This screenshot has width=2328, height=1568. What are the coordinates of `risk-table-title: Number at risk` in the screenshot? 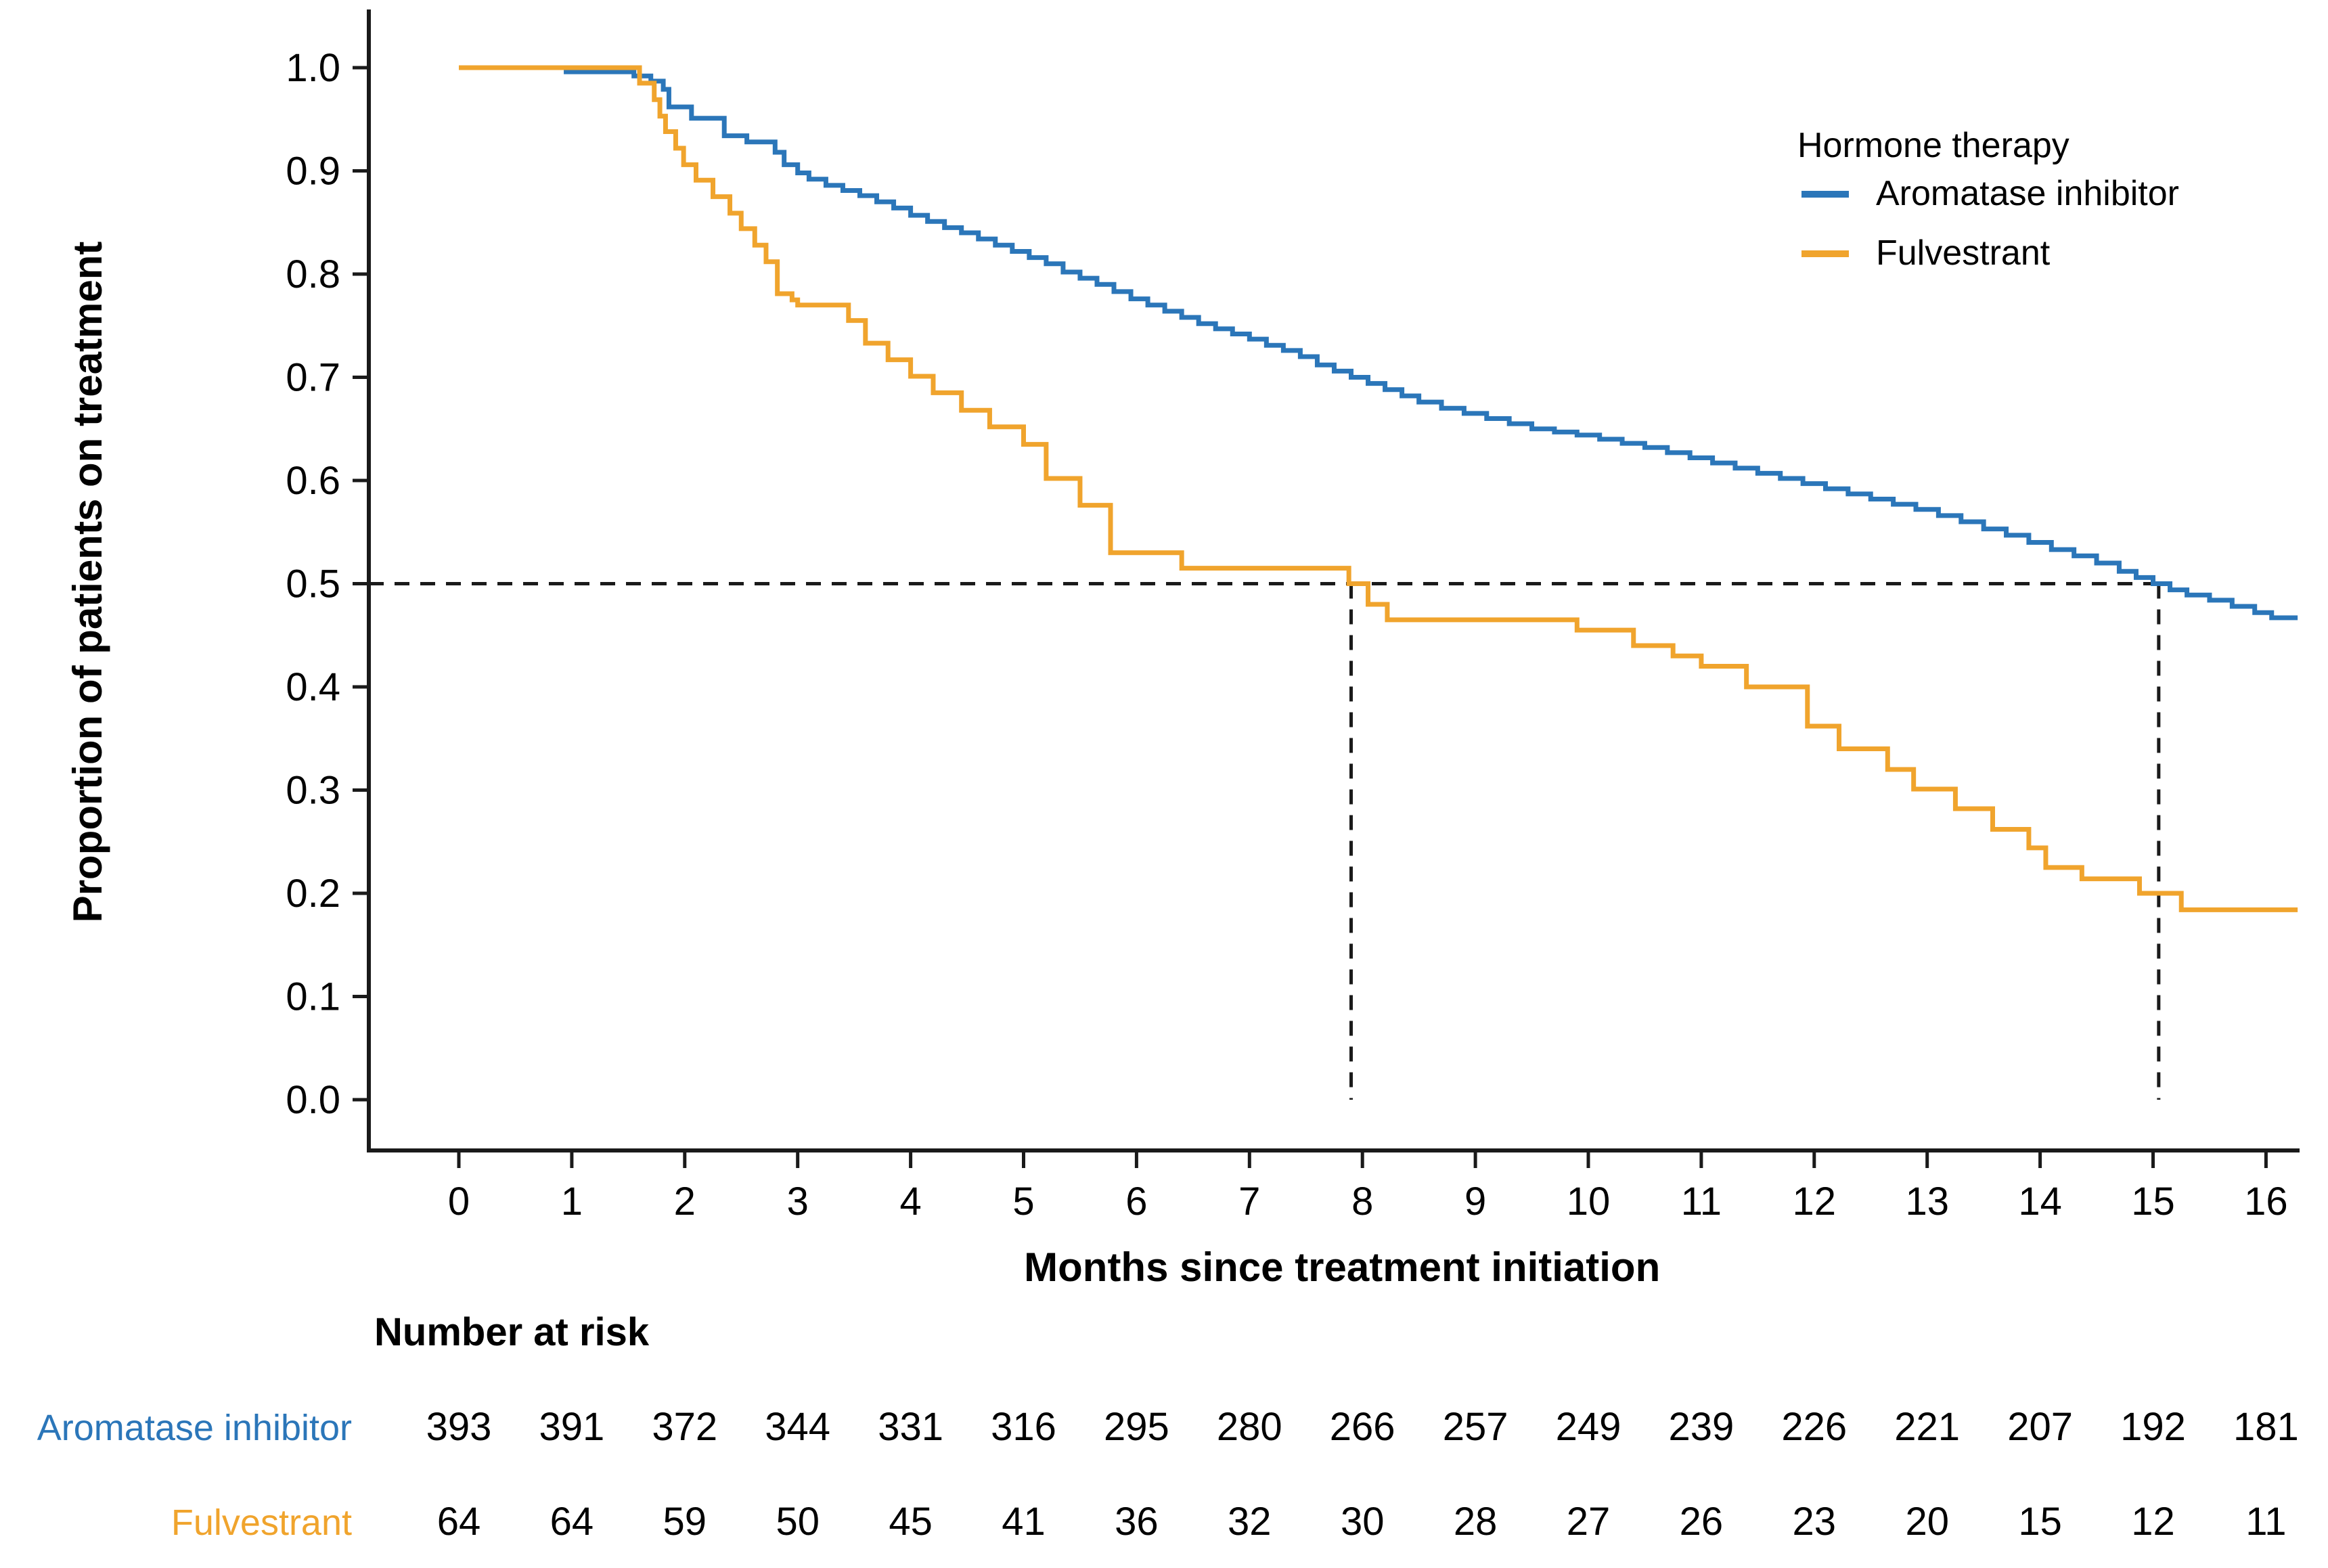 It's located at (512, 1332).